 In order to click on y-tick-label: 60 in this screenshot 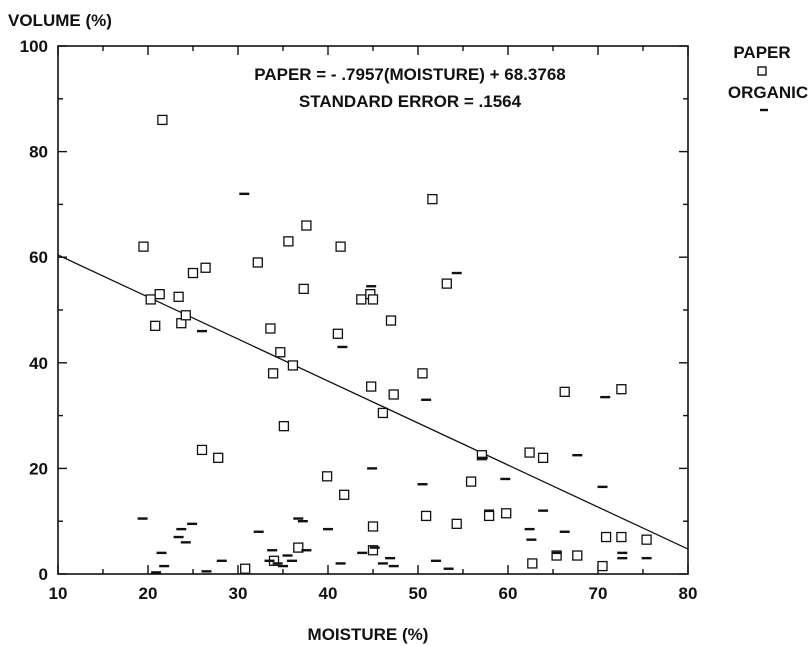, I will do `click(38, 257)`.